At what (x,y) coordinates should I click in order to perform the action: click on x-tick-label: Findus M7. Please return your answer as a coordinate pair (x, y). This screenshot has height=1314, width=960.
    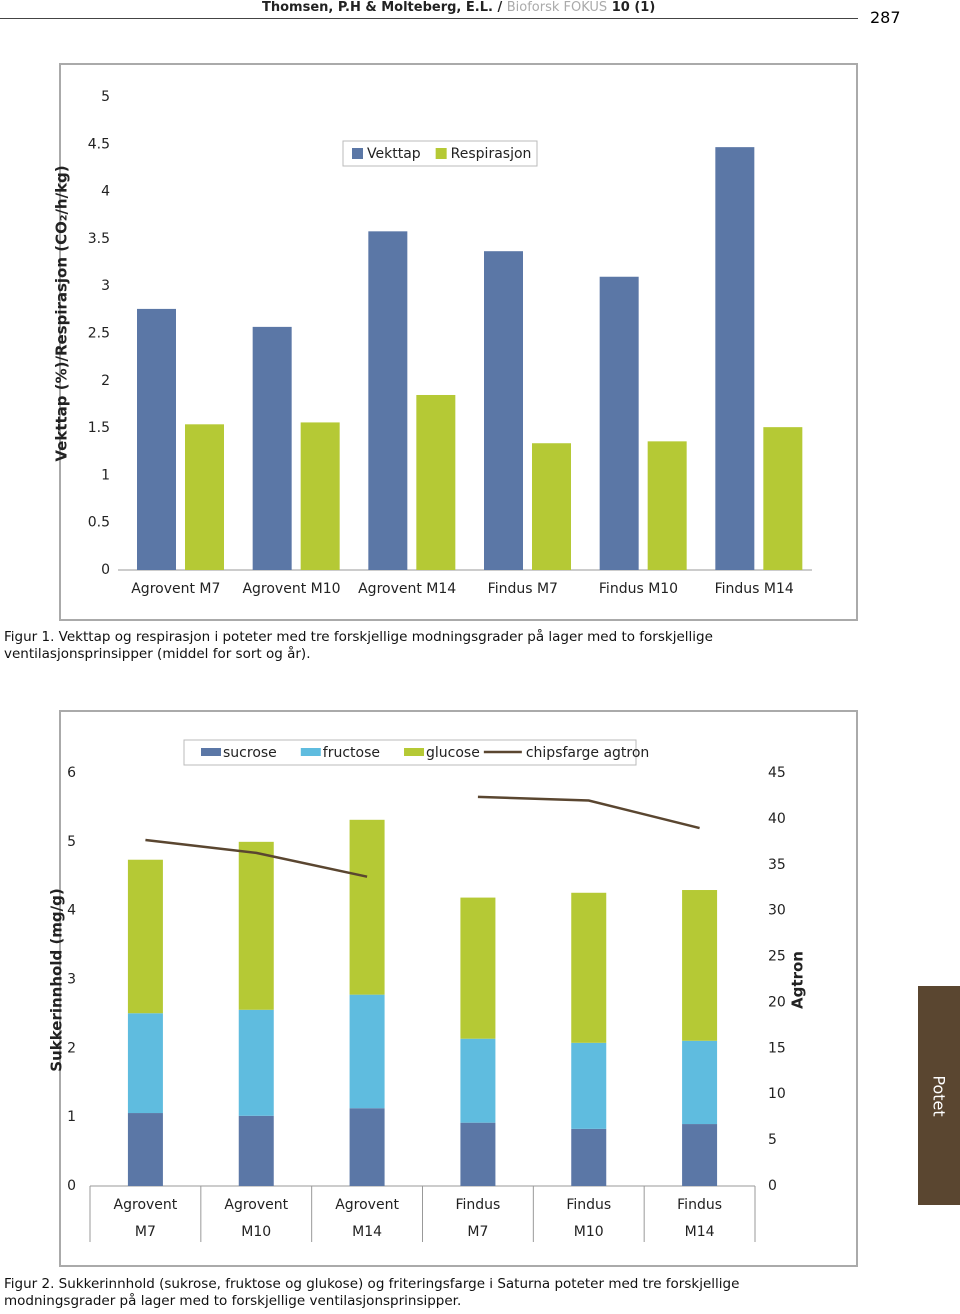
    Looking at the image, I should click on (523, 589).